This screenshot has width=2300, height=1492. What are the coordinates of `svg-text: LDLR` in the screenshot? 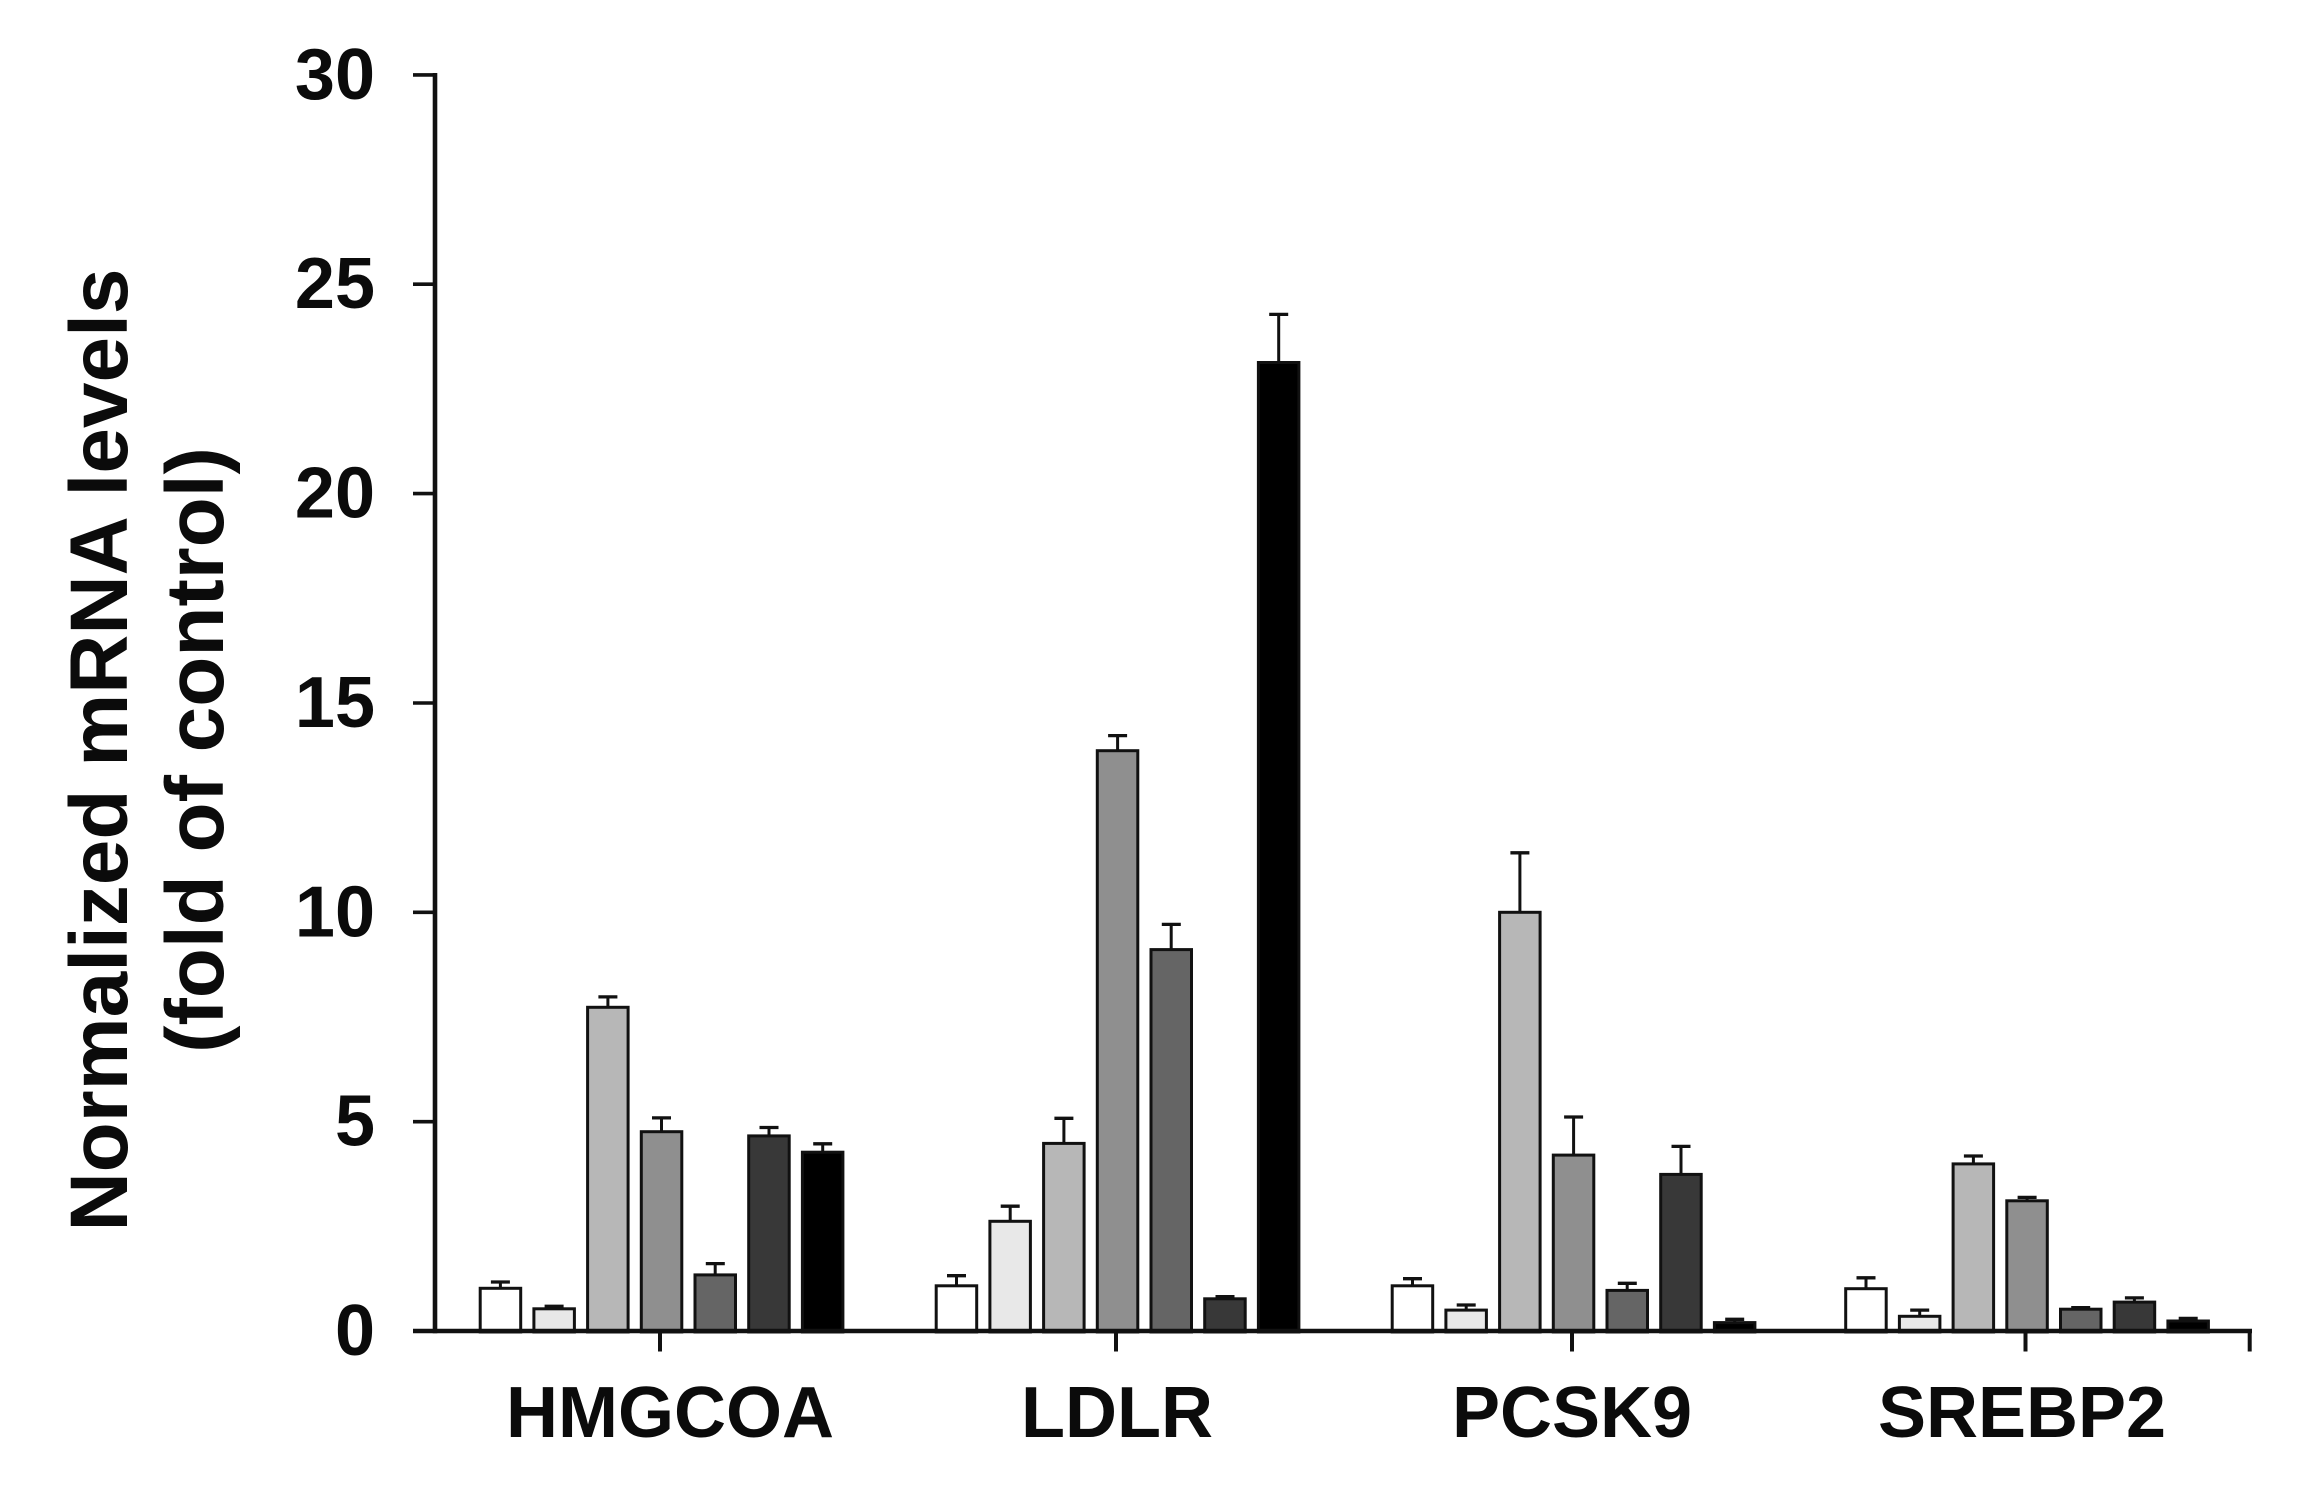 It's located at (1117, 1413).